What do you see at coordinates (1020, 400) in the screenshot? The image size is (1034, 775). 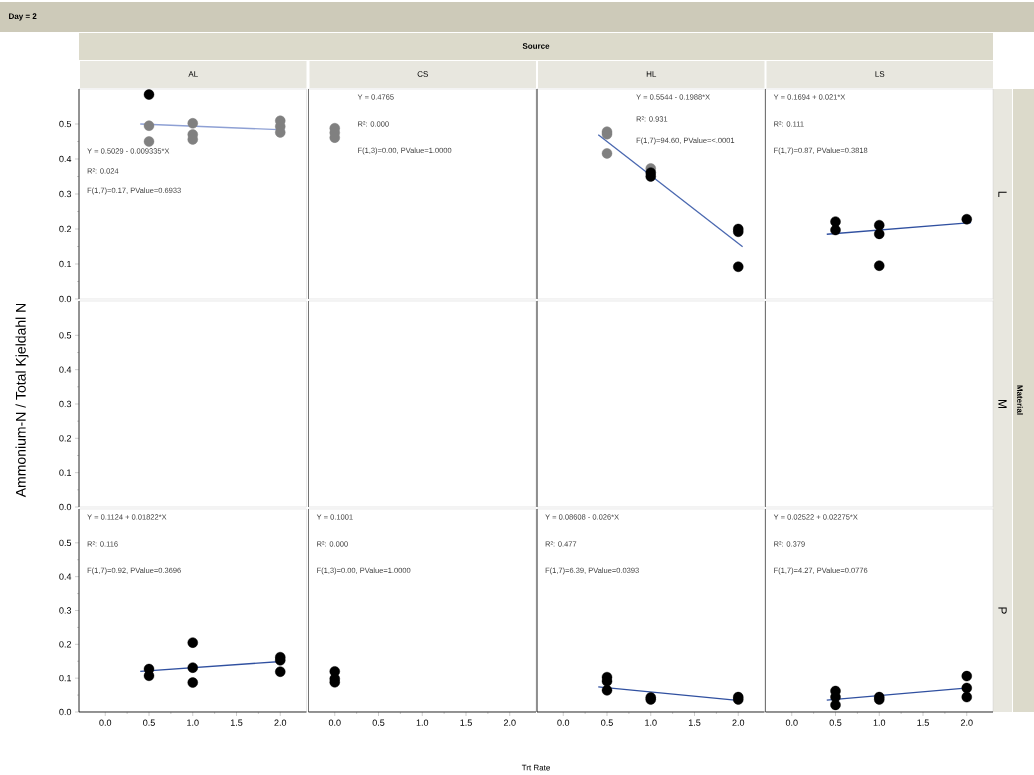 I see `text: Material` at bounding box center [1020, 400].